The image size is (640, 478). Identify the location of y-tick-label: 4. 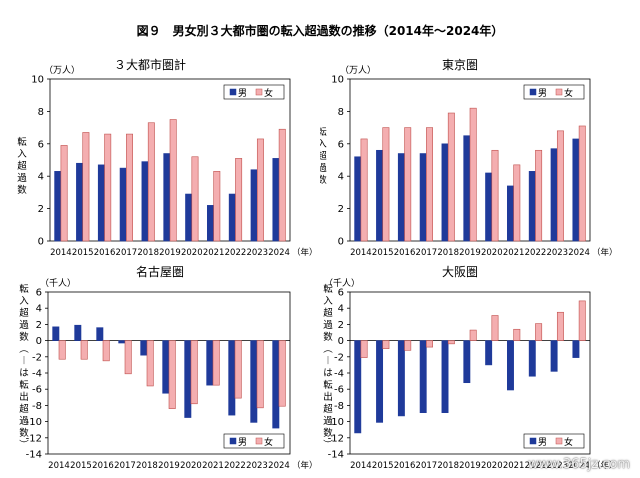
(41, 177).